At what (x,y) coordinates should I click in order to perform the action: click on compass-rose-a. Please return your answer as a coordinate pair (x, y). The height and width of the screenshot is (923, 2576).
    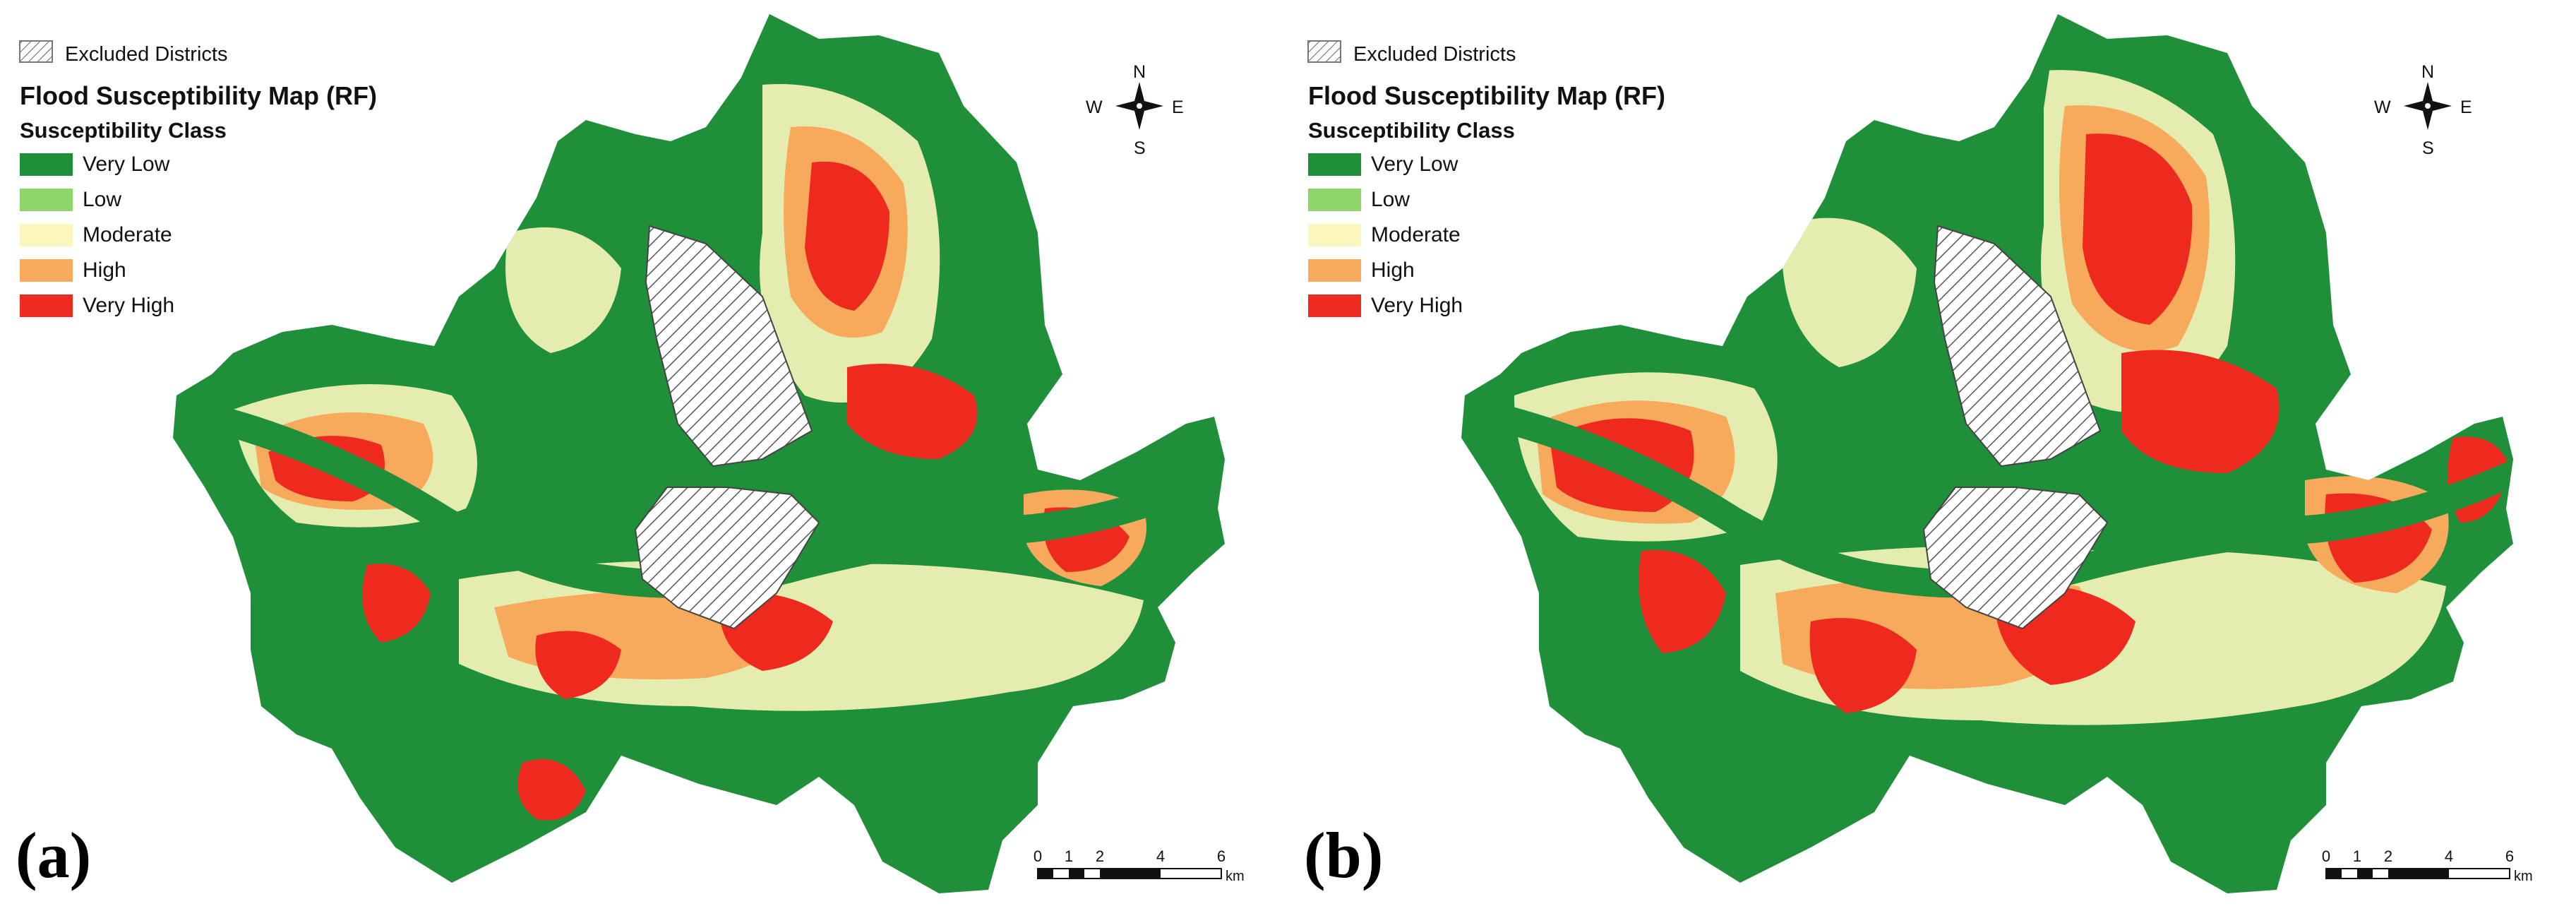
    Looking at the image, I should click on (1139, 106).